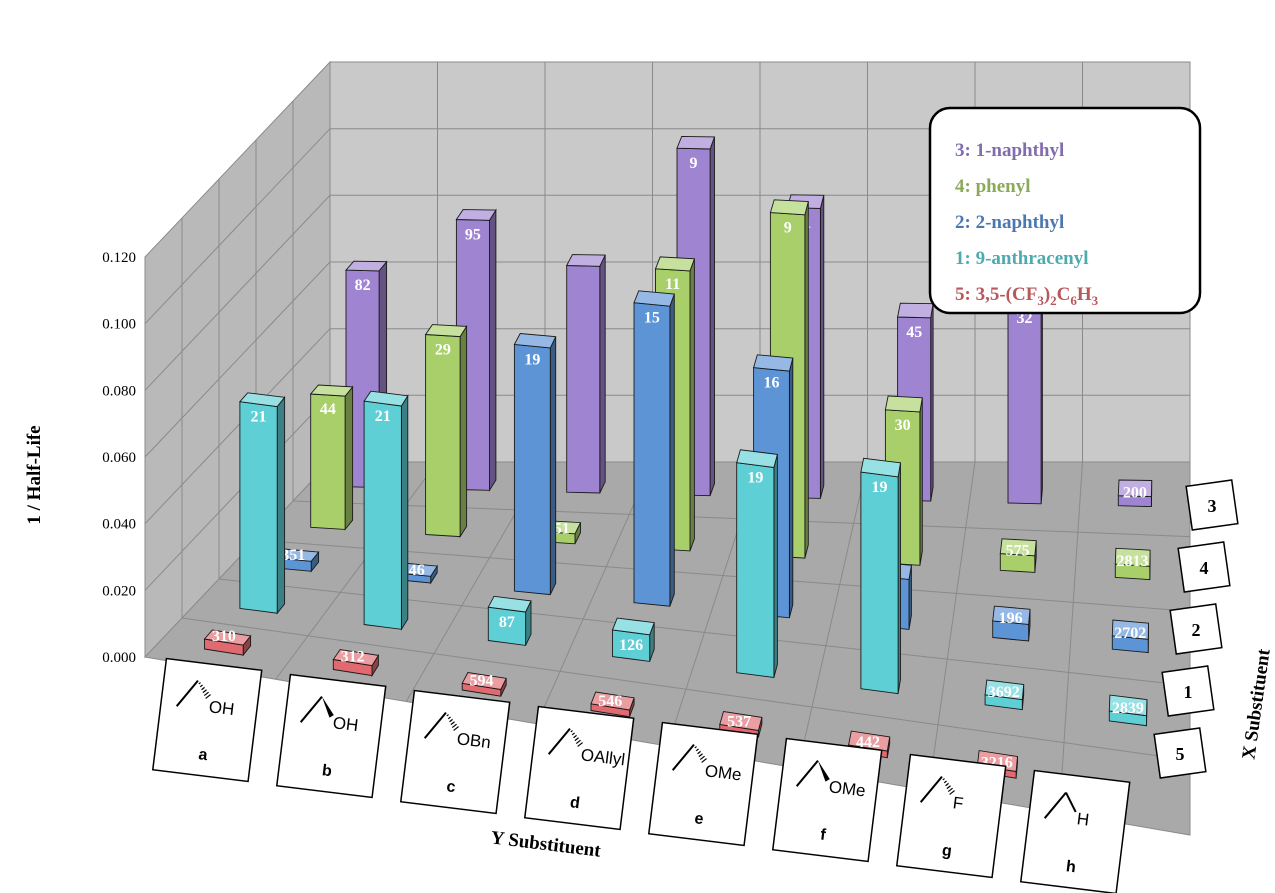 The height and width of the screenshot is (893, 1275). I want to click on substituent-key: f, so click(823, 835).